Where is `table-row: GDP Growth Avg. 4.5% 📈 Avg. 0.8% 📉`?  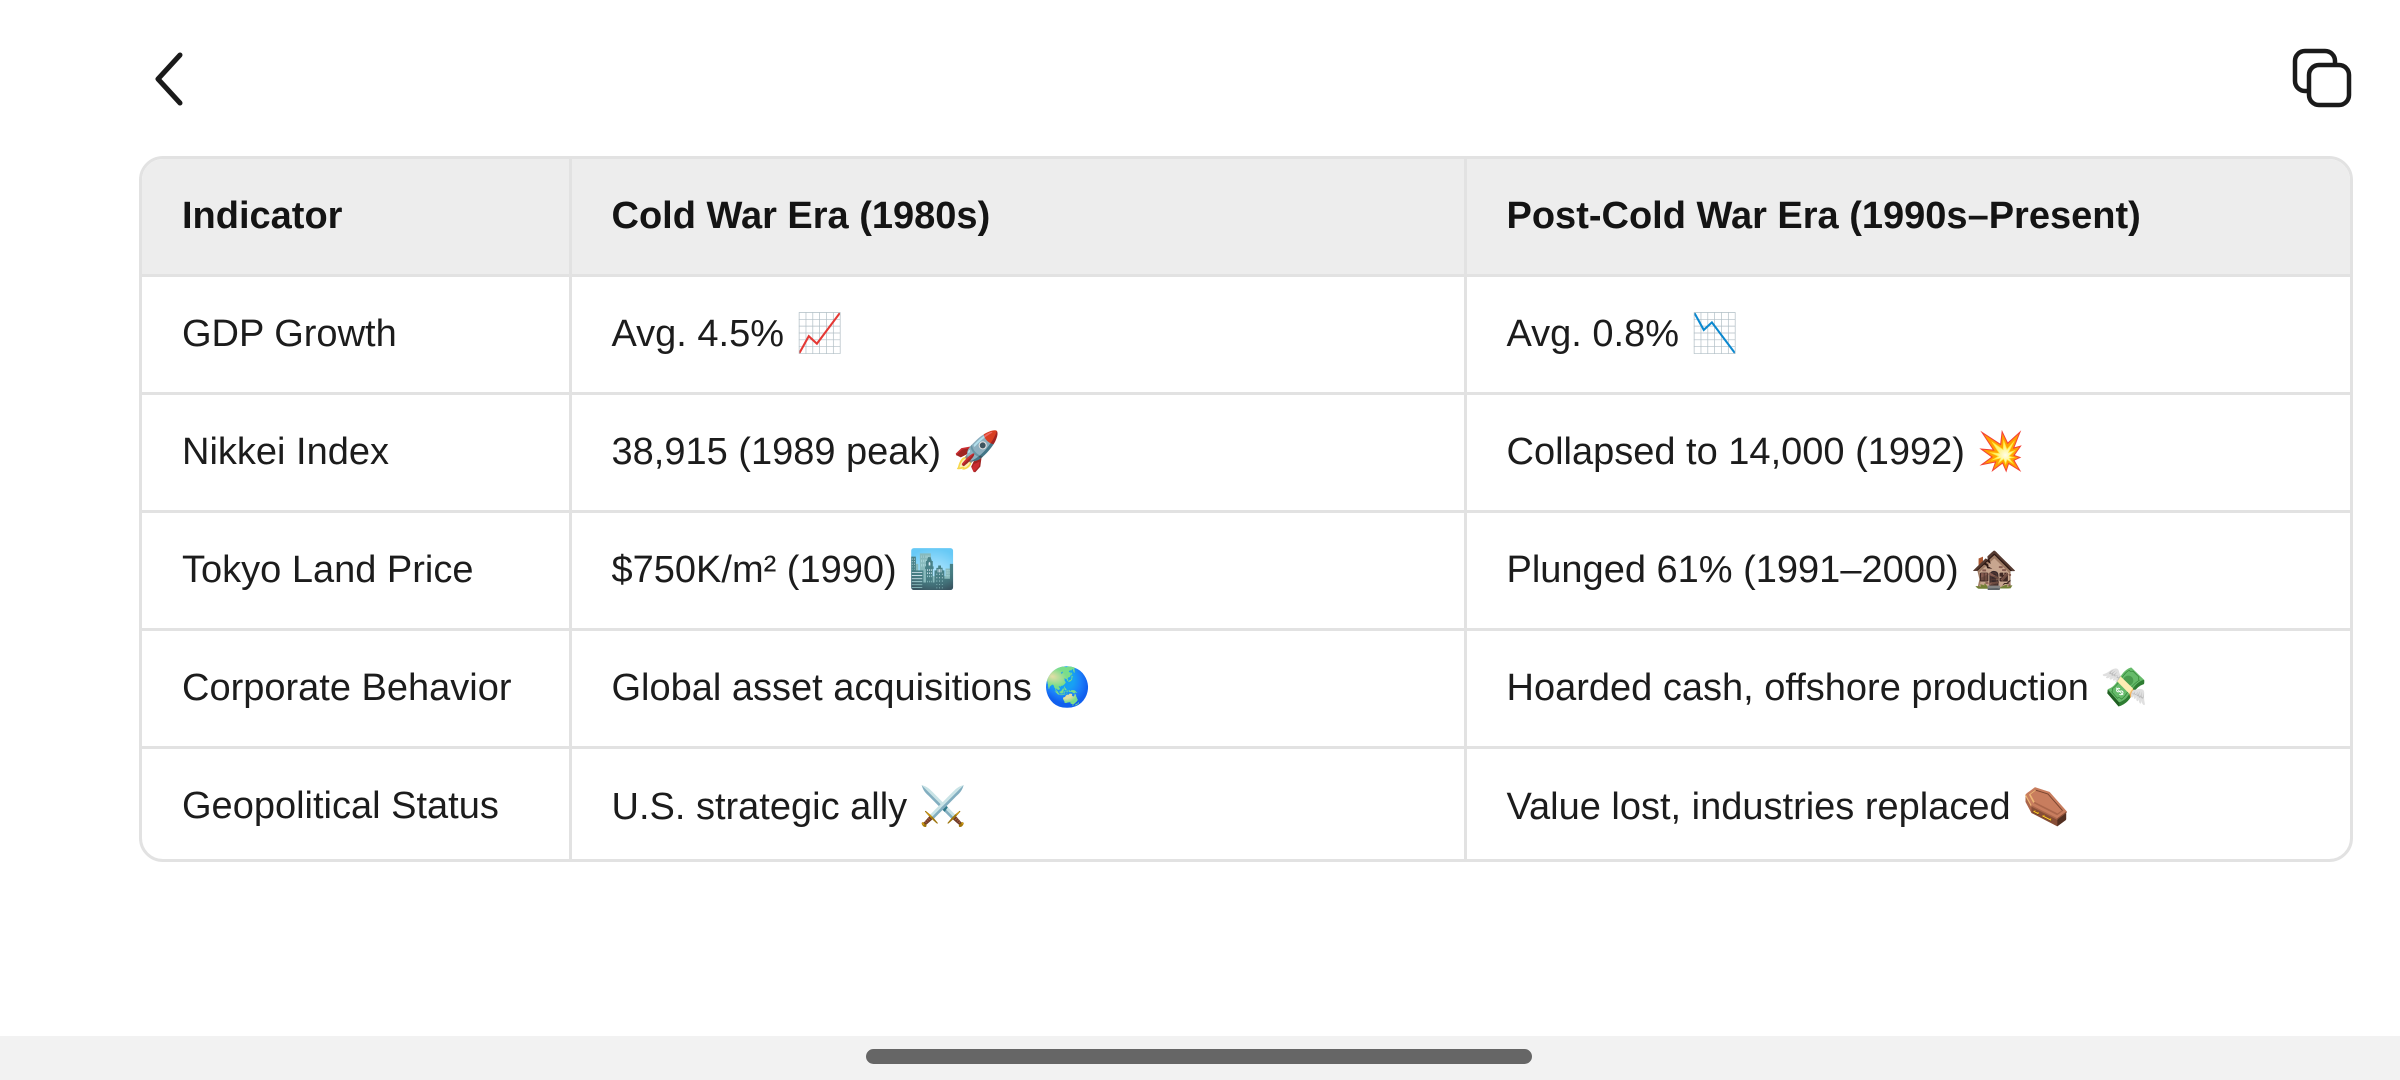 table-row: GDP Growth Avg. 4.5% 📈 Avg. 0.8% 📉 is located at coordinates (1246, 335).